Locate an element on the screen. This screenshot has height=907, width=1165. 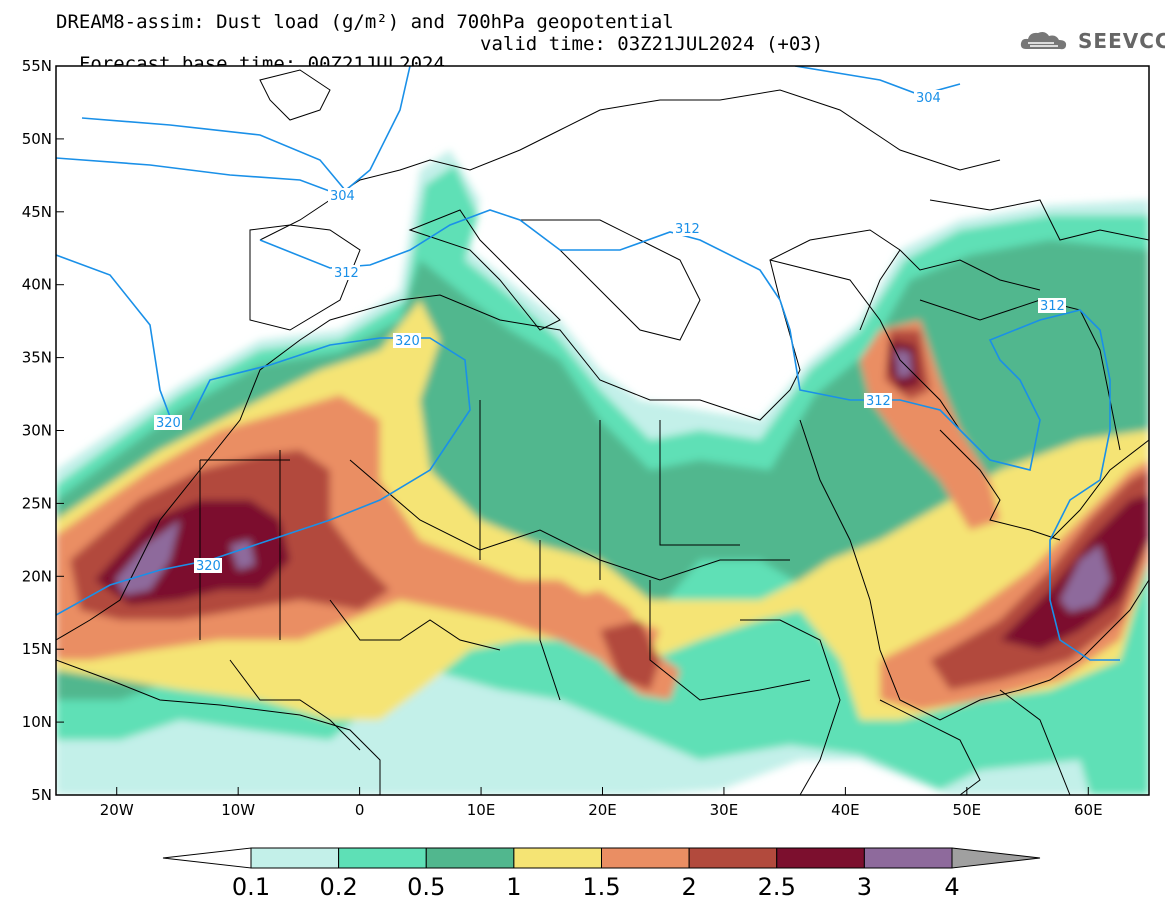
colorbar-label: 2 is located at coordinates (689, 887).